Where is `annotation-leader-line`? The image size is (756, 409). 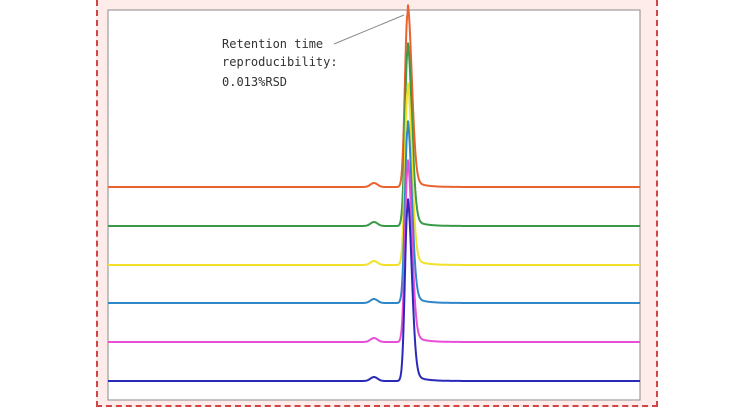 annotation-leader-line is located at coordinates (369, 29).